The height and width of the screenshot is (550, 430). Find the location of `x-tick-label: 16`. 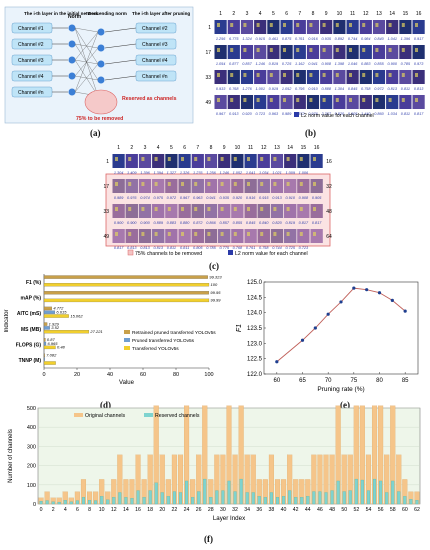

x-tick-label: 16 is located at coordinates (138, 510).